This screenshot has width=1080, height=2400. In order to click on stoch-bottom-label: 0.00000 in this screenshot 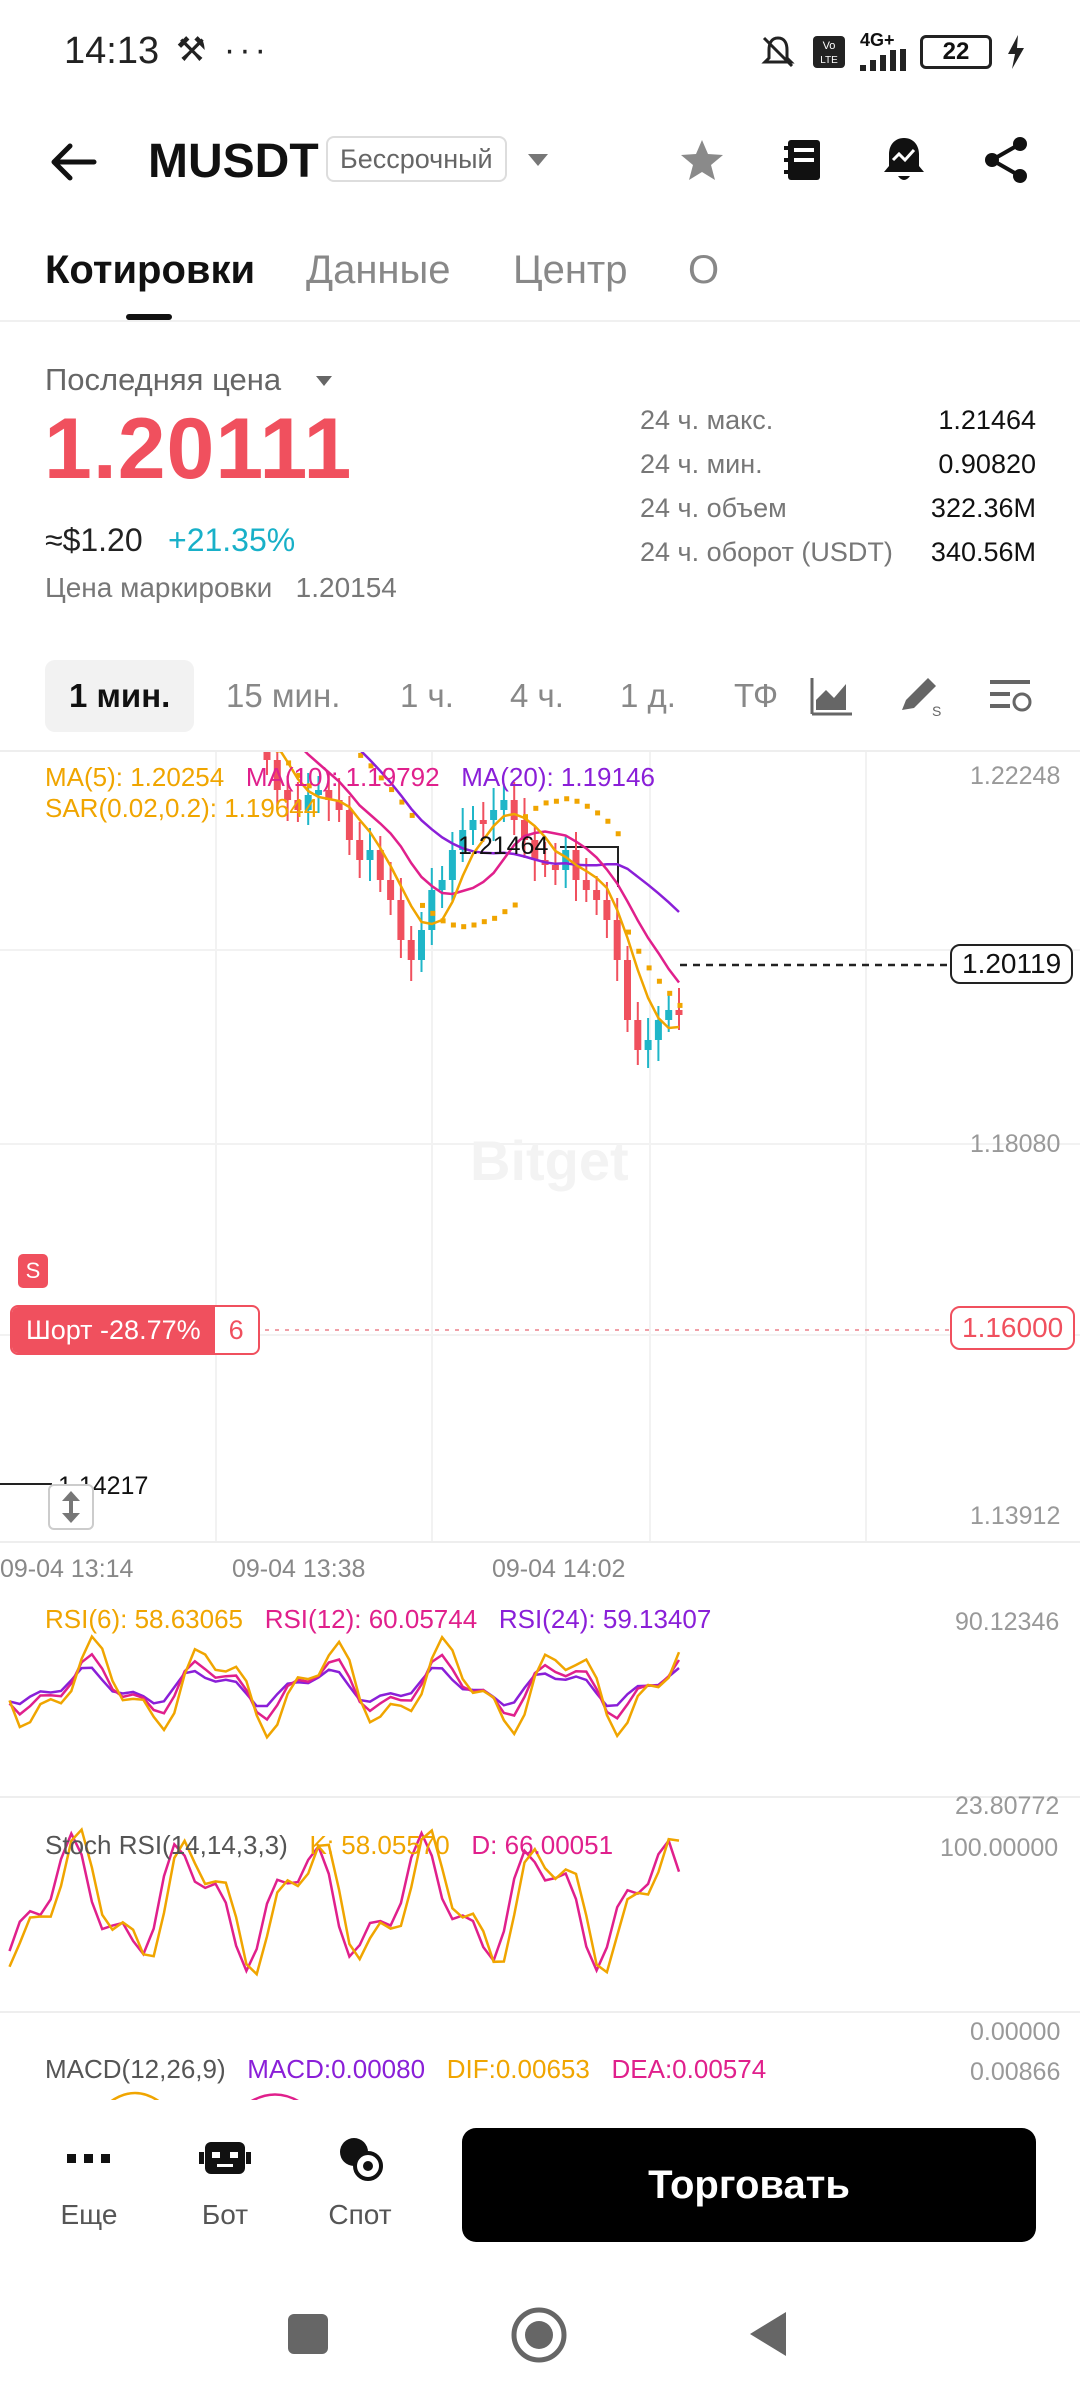, I will do `click(1015, 2032)`.